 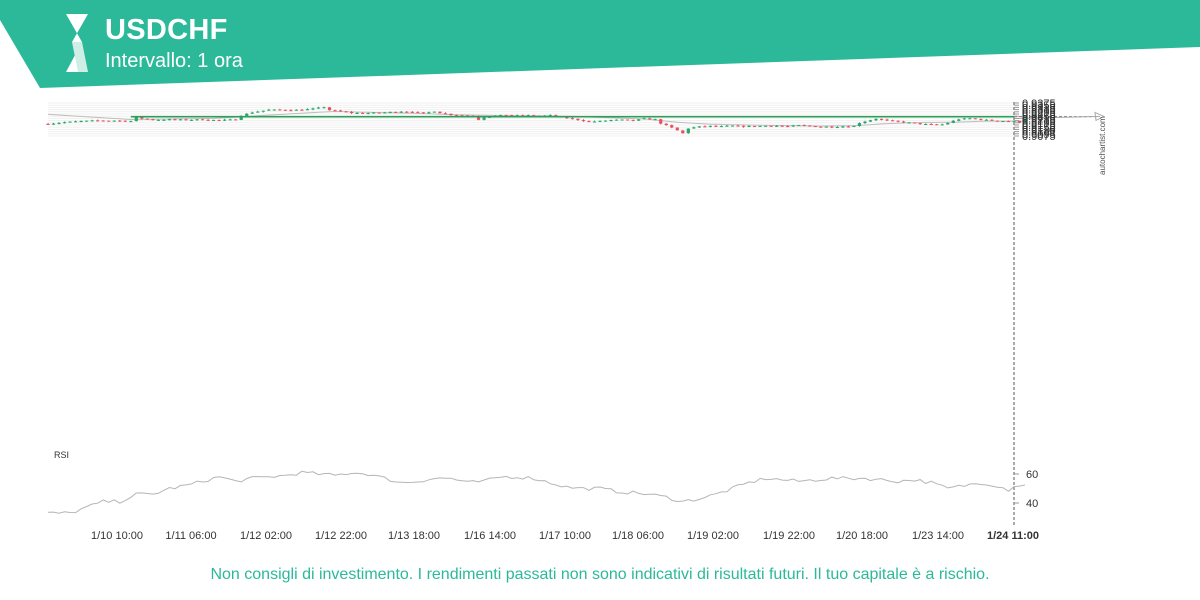 What do you see at coordinates (190, 536) in the screenshot?
I see `time-tick-label: 1/11 06:00` at bounding box center [190, 536].